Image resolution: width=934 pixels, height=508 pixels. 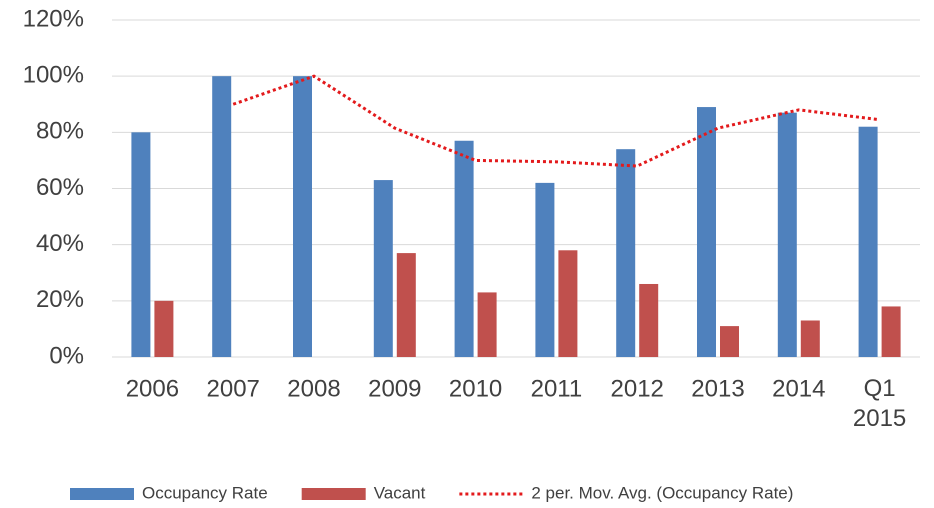 I want to click on x-tick-label: 2011, so click(x=557, y=388).